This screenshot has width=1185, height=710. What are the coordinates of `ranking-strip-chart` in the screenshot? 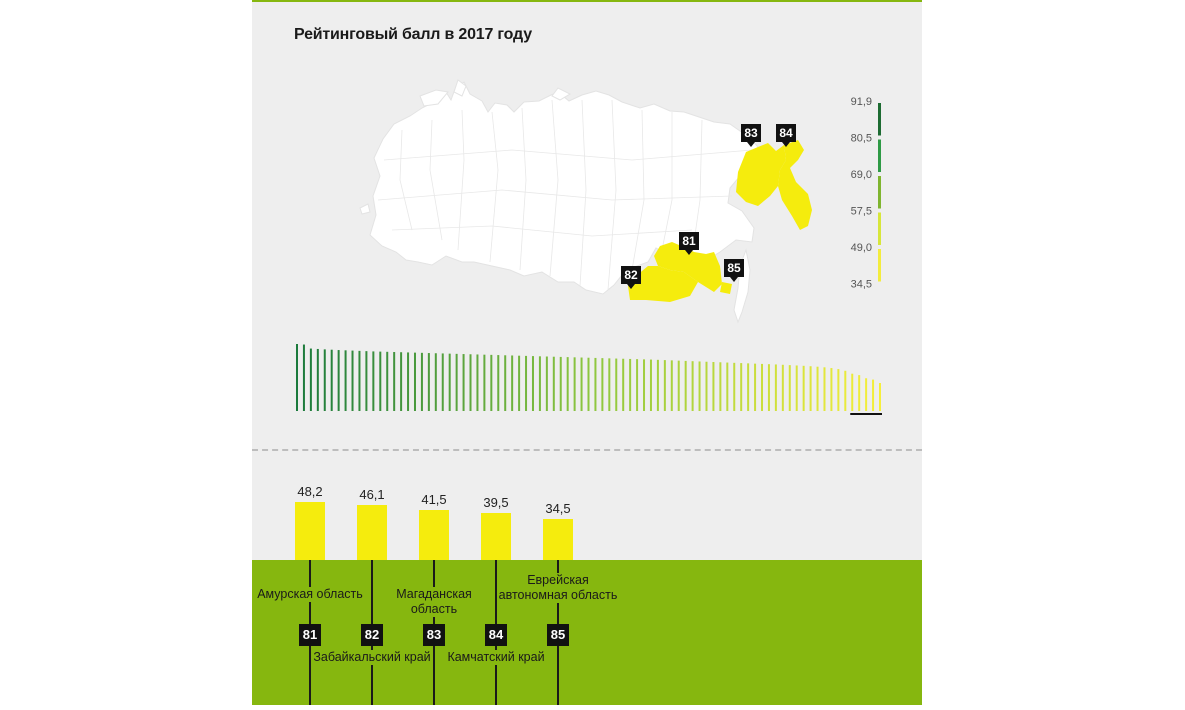 It's located at (589, 379).